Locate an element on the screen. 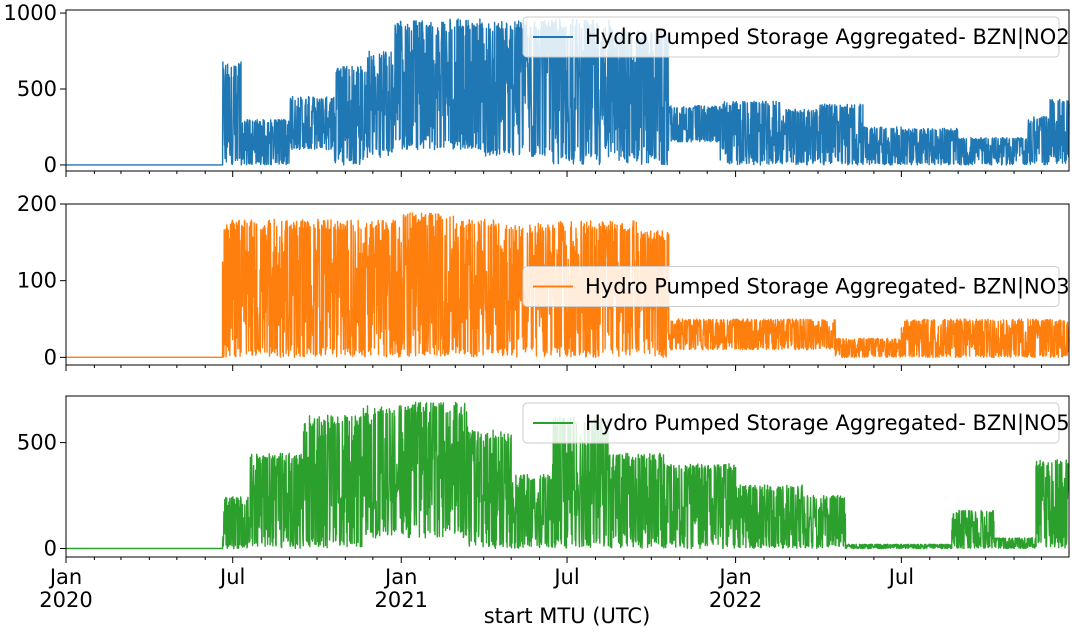 The image size is (1076, 633). legend: Hydro Pumped Storage Aggregated- BZN|NO5 is located at coordinates (796, 423).